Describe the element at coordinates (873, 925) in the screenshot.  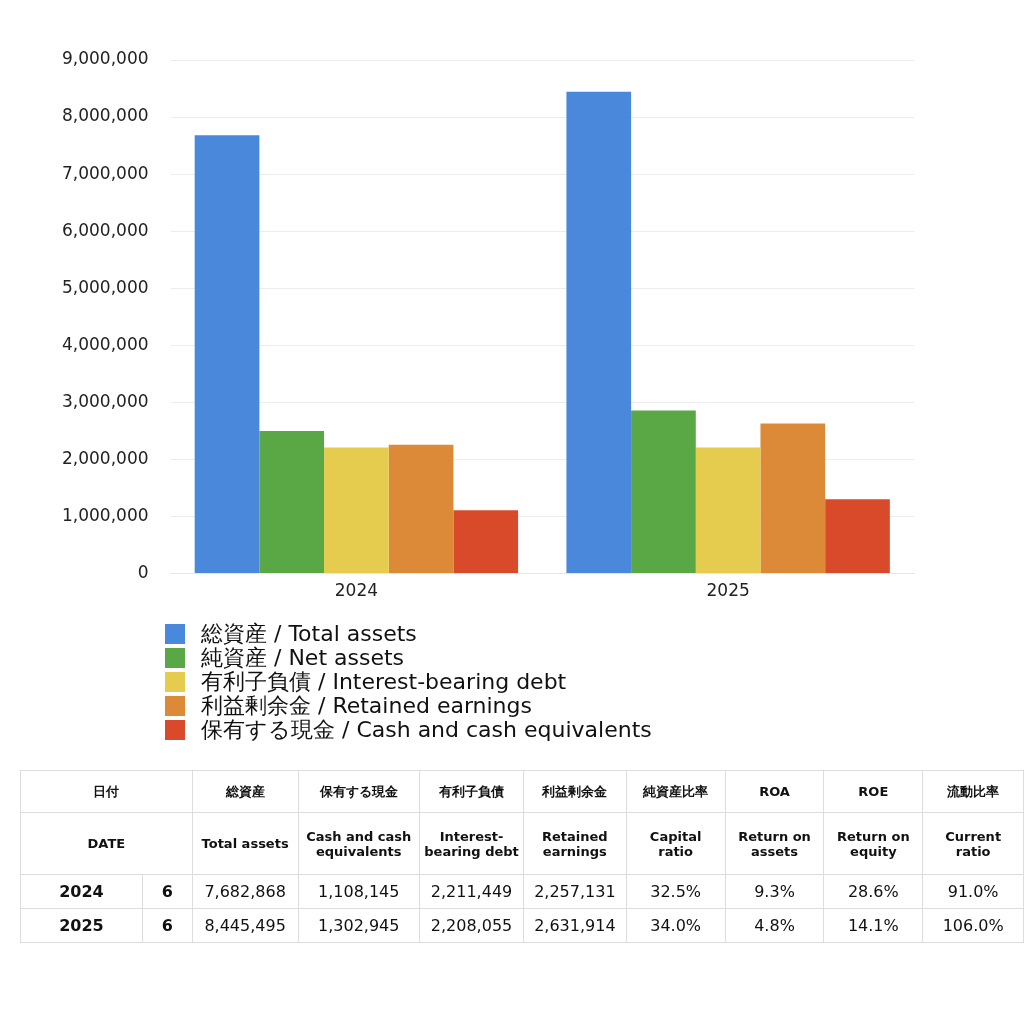
I see `text: 14.1%` at that location.